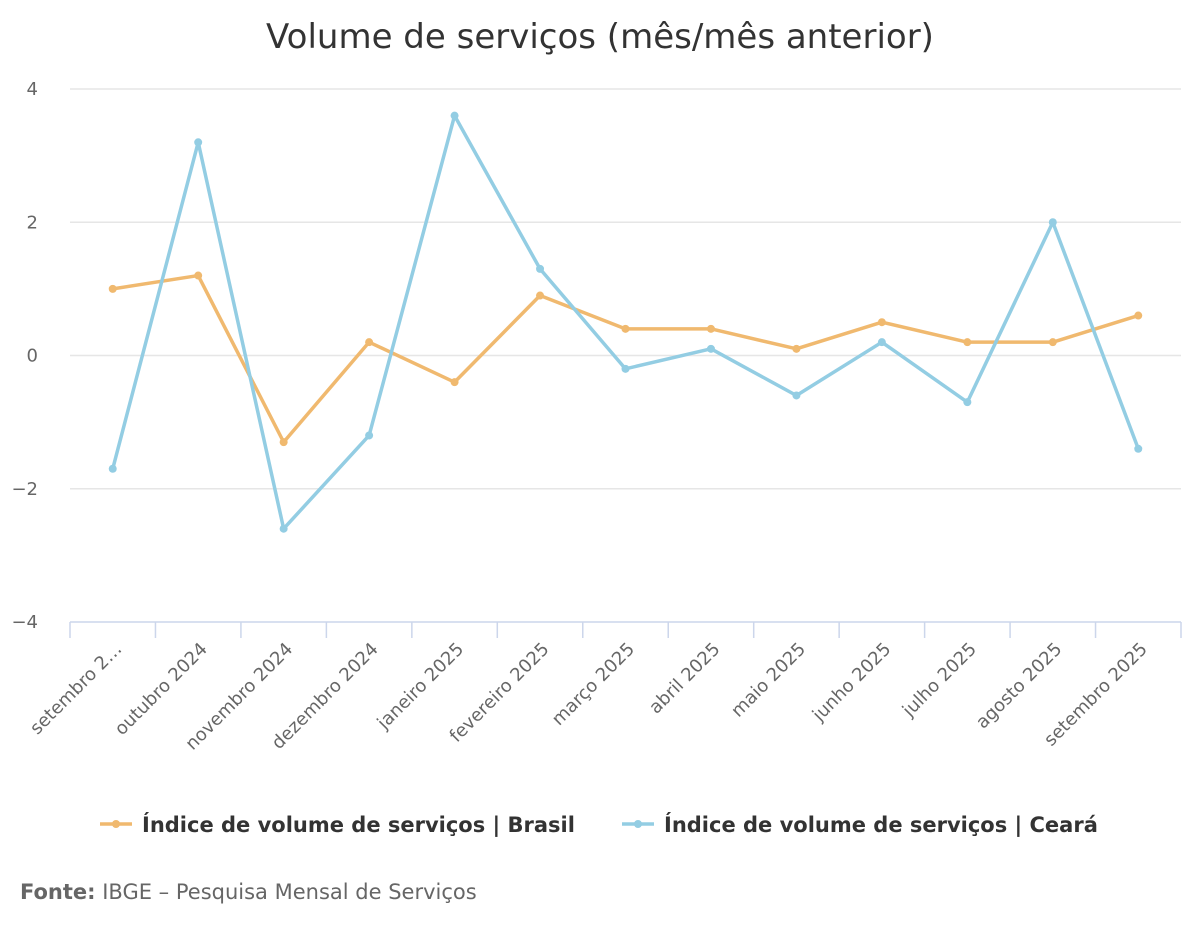 The width and height of the screenshot is (1200, 930). I want to click on legend-label: Índice de volume de serviços | Ceará, so click(881, 825).